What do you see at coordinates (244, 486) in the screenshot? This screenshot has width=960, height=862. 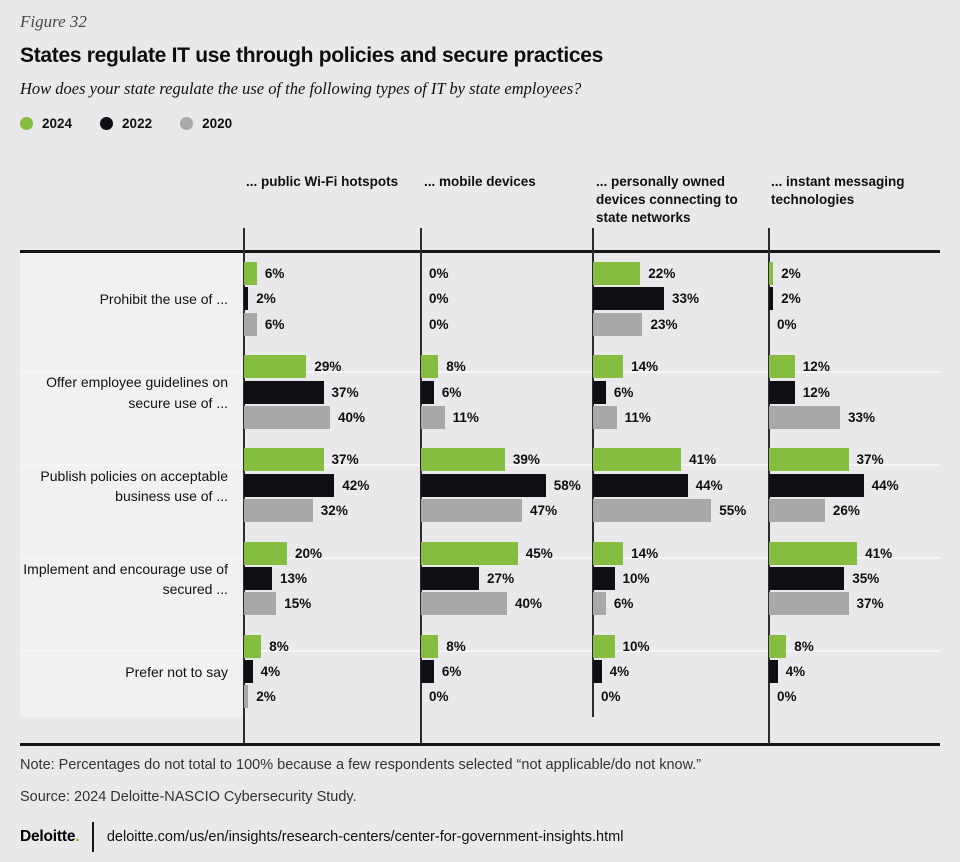 I see `column-axis-public-wifi` at bounding box center [244, 486].